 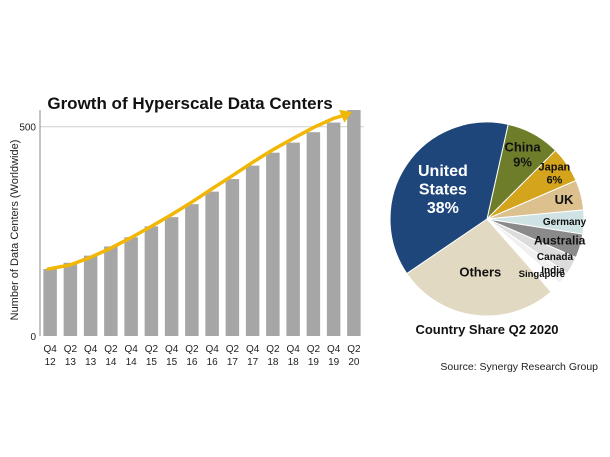 What do you see at coordinates (27, 233) in the screenshot?
I see `y-axis-ticks: 0 500` at bounding box center [27, 233].